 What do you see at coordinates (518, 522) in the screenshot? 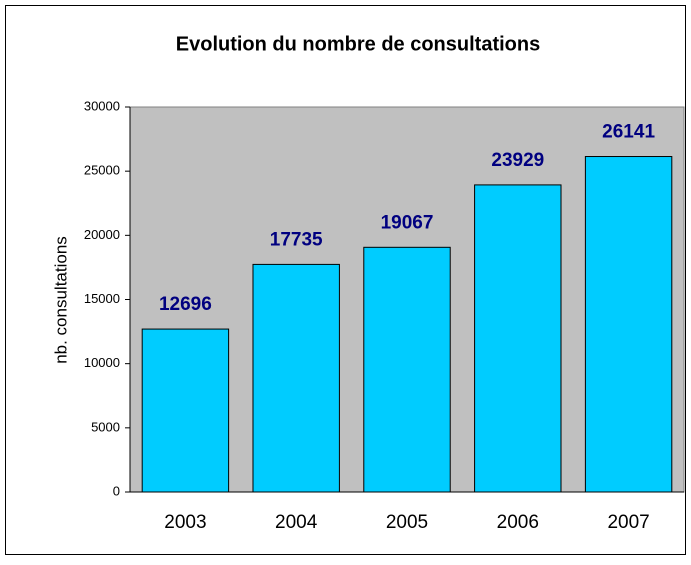
I see `x-tick-label: 2006` at bounding box center [518, 522].